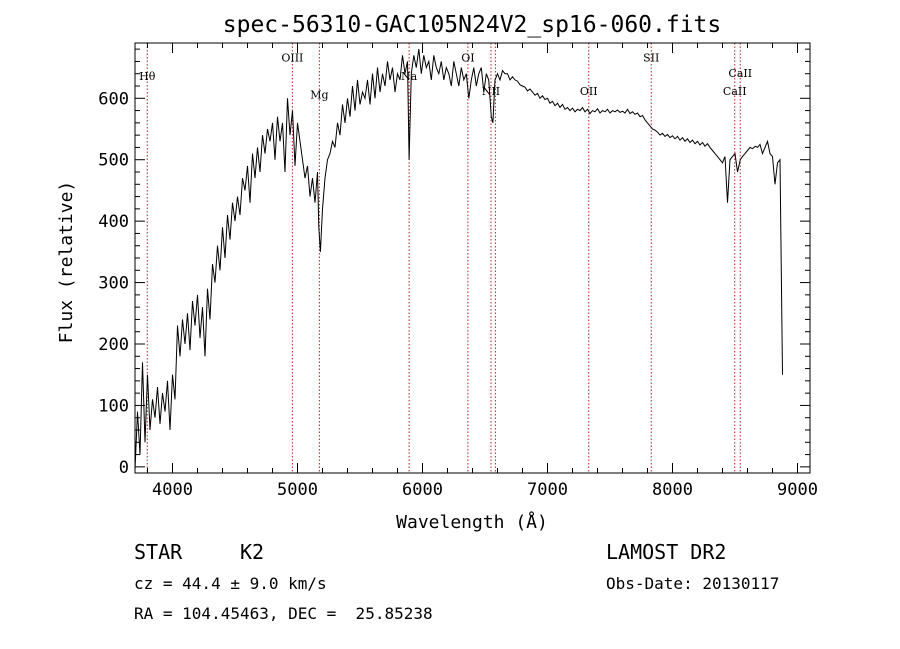 The height and width of the screenshot is (649, 900). Describe the element at coordinates (124, 468) in the screenshot. I see `y-tick-label: 0` at that location.